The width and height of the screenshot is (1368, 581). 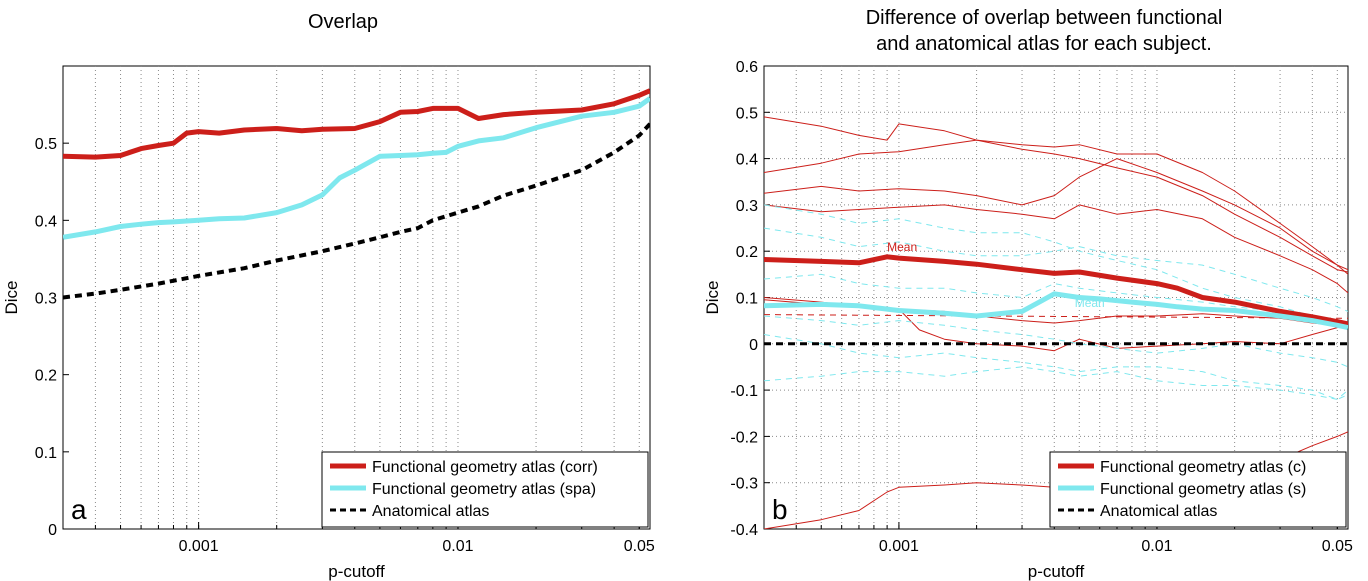 What do you see at coordinates (744, 437) in the screenshot?
I see `y-tick-label: -0.2` at bounding box center [744, 437].